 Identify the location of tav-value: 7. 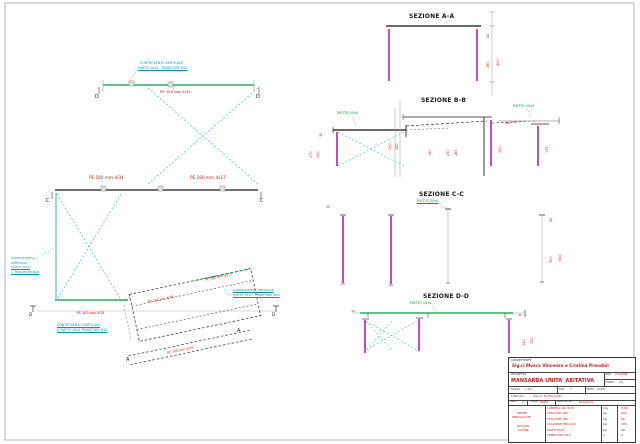
(571, 388).